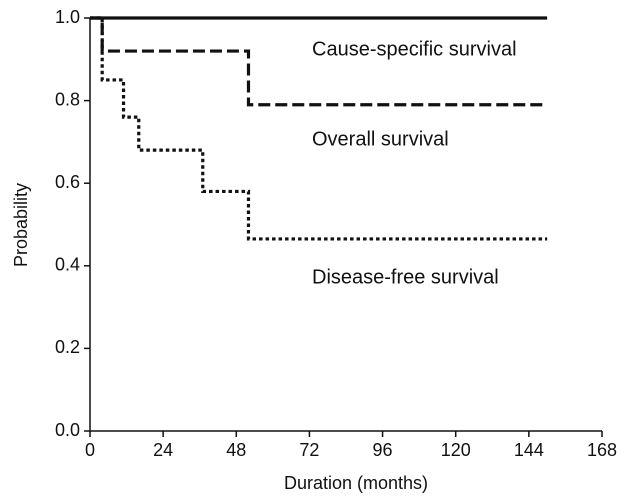 The height and width of the screenshot is (497, 634). I want to click on x-tick-label: 72, so click(309, 450).